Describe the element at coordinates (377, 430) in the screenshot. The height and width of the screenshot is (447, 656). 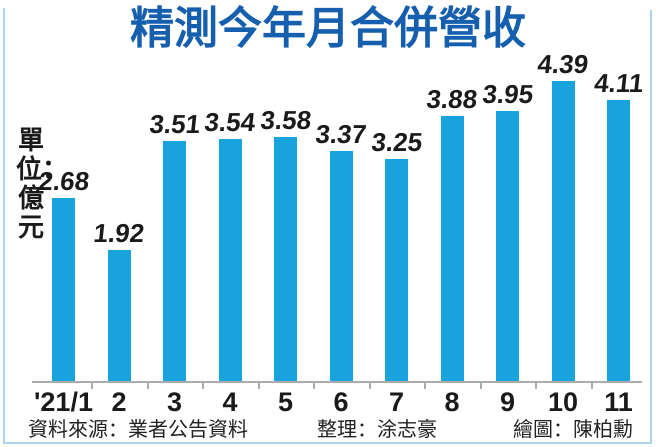
I see `footer-editor: 整理：涂志豪` at that location.